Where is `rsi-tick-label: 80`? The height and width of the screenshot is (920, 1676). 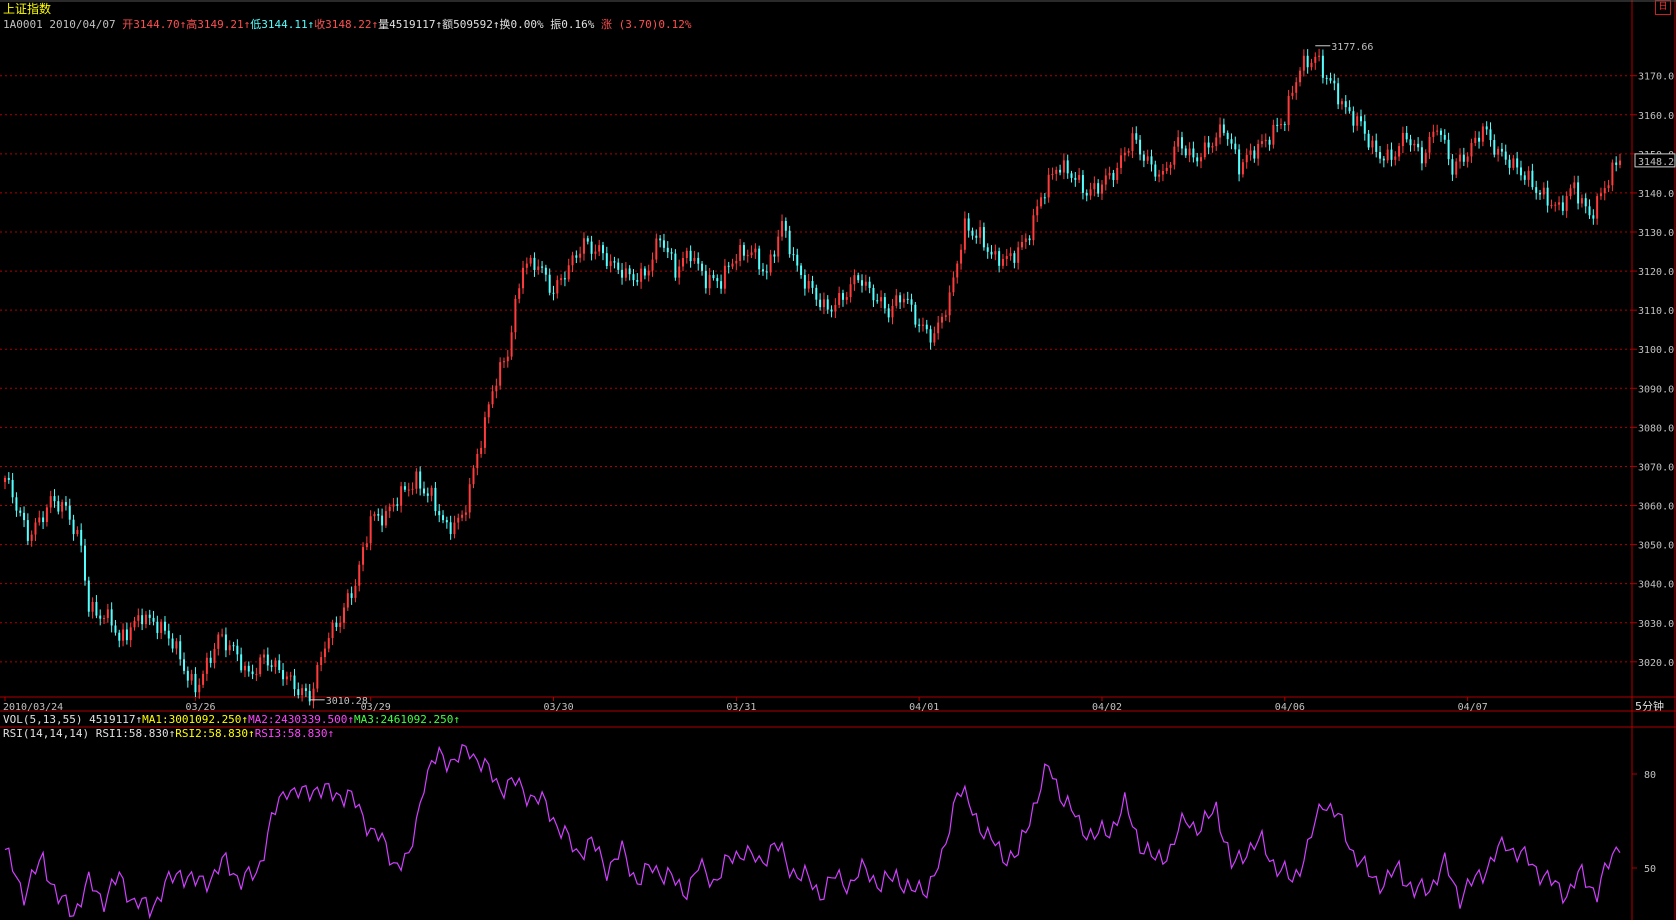
rsi-tick-label: 80 is located at coordinates (1650, 775).